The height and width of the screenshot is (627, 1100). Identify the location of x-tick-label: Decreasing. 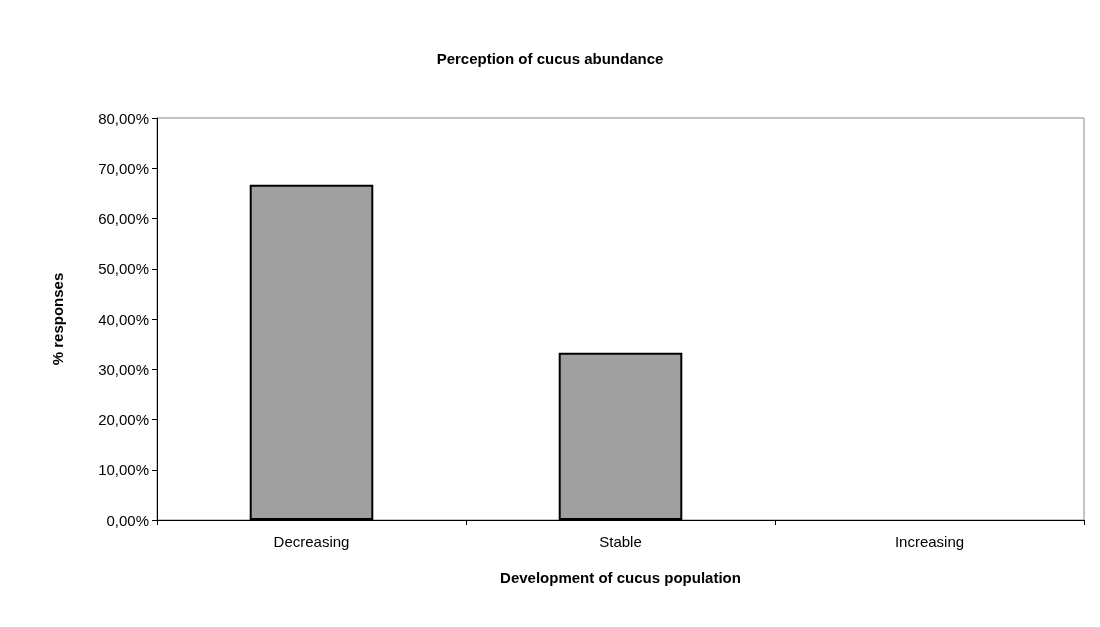
(311, 541).